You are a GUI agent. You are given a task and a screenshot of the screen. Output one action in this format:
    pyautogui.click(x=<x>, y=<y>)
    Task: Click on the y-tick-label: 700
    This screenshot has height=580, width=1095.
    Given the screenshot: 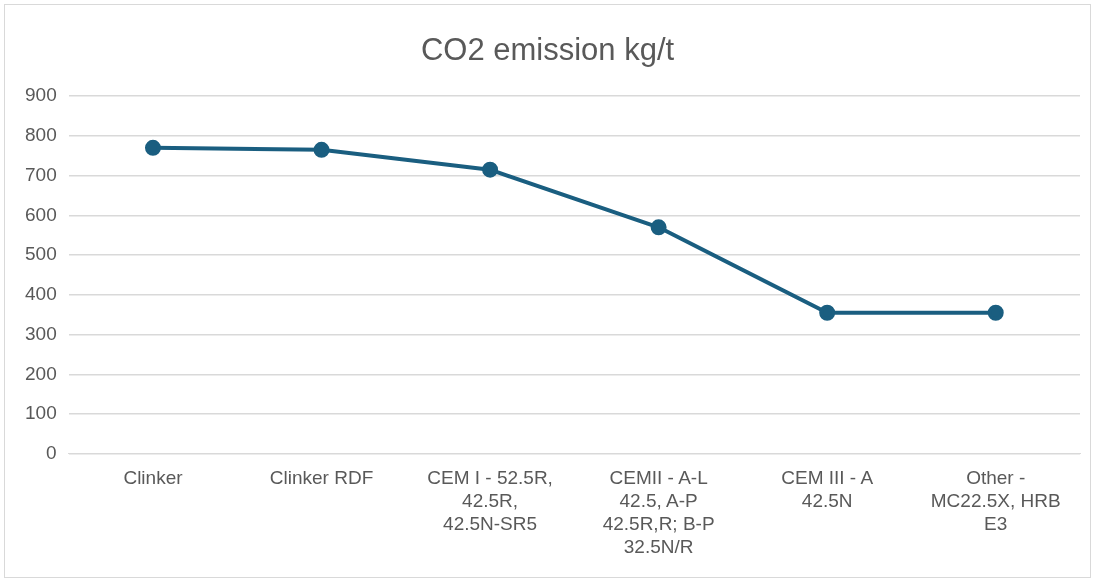 What is the action you would take?
    pyautogui.click(x=41, y=174)
    